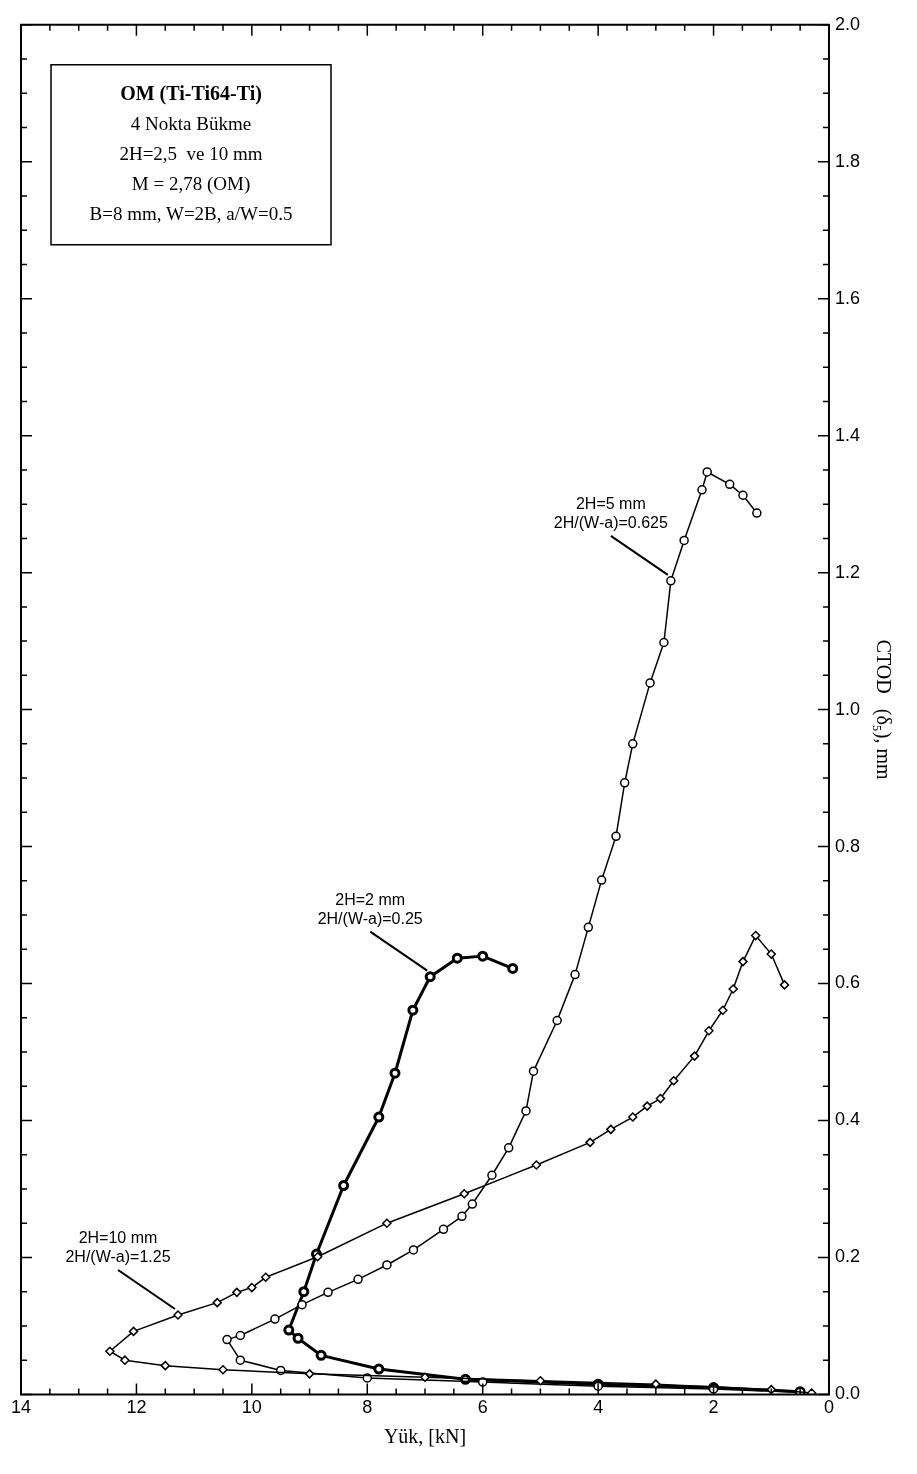 The image size is (917, 1474). Describe the element at coordinates (847, 571) in the screenshot. I see `y-tick-label: 1.2` at that location.